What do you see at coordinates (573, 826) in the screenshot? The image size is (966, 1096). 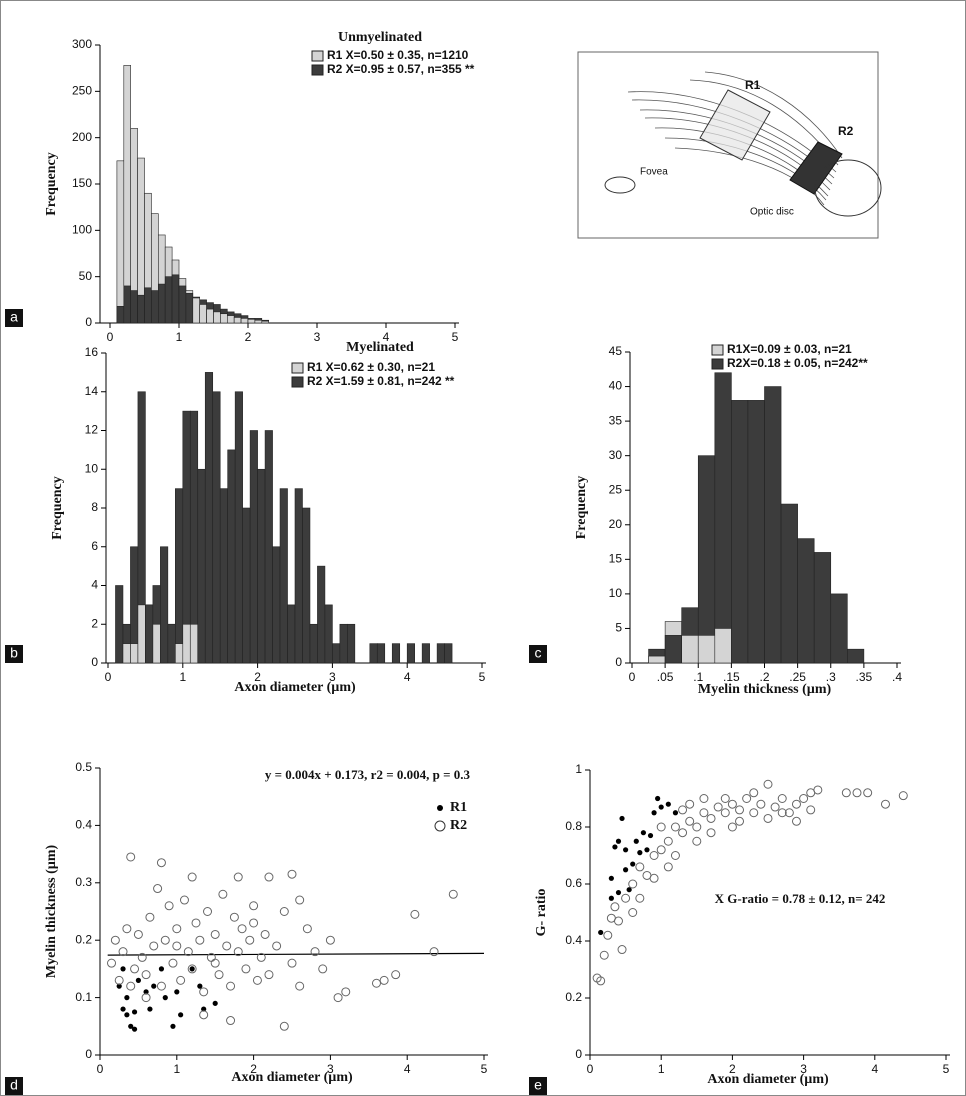 I see `y-tick-label: 0.8` at bounding box center [573, 826].